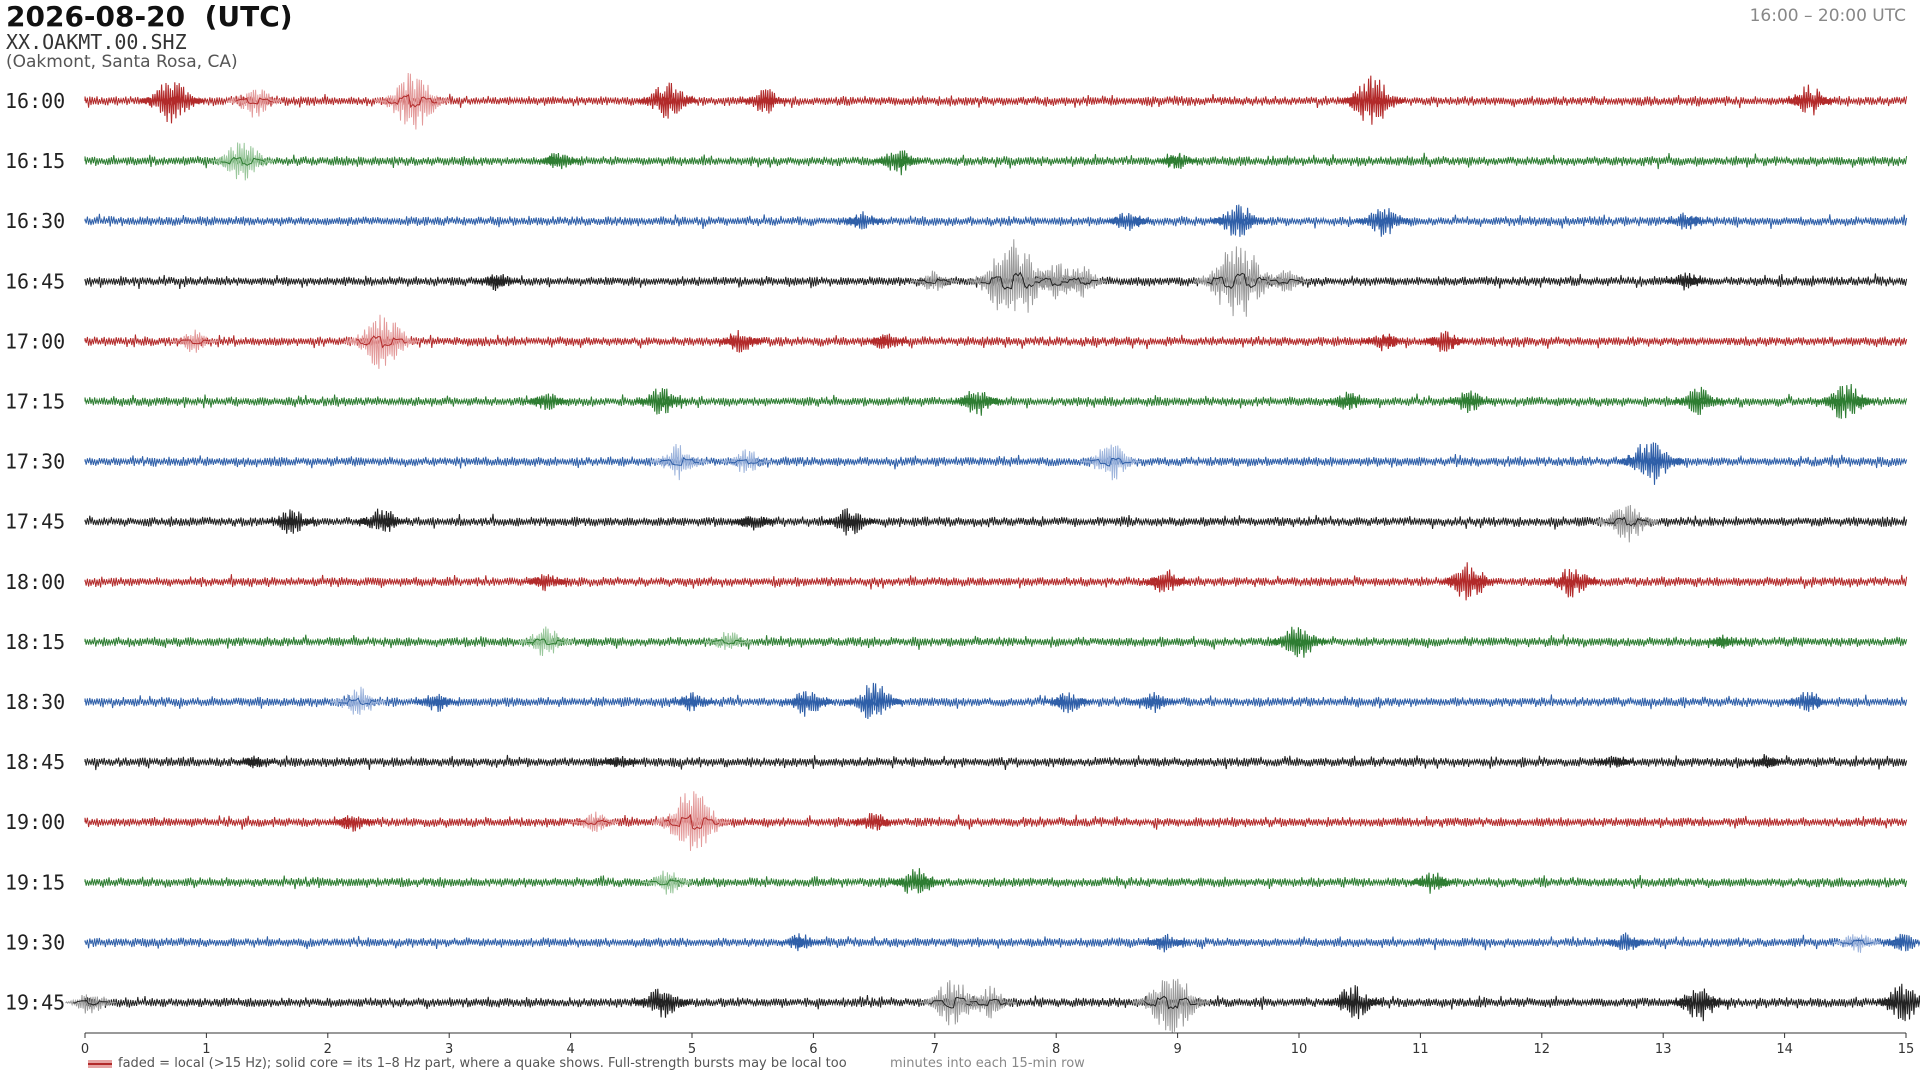 The width and height of the screenshot is (1920, 1080). Describe the element at coordinates (35, 402) in the screenshot. I see `row-label-1715: 17:15` at that location.